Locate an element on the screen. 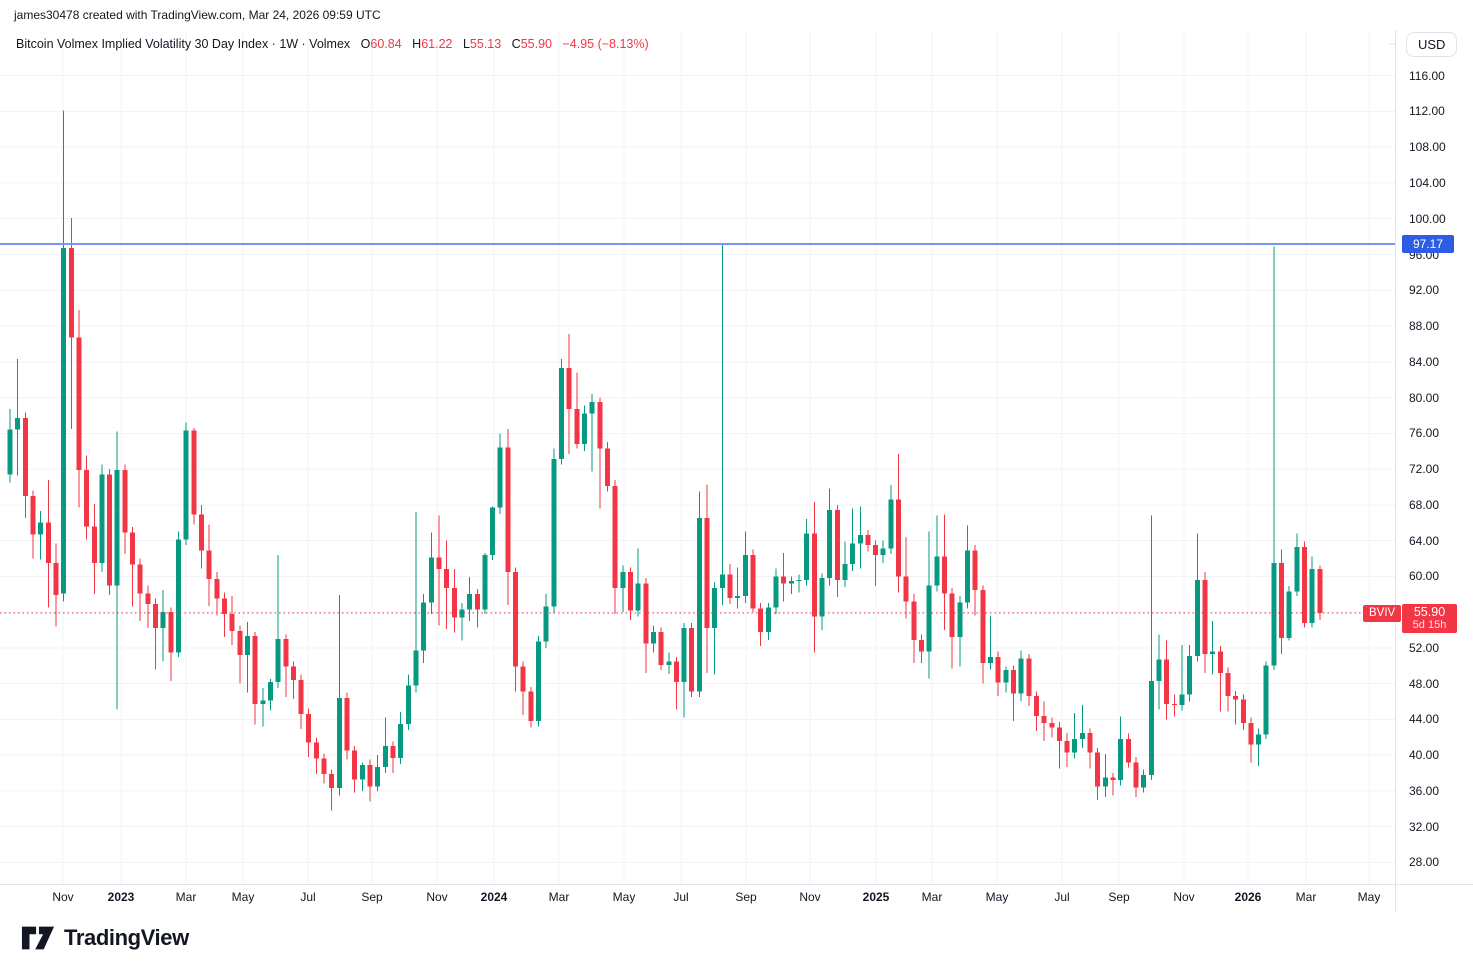  price-tick-label: 80.00 is located at coordinates (1424, 397).